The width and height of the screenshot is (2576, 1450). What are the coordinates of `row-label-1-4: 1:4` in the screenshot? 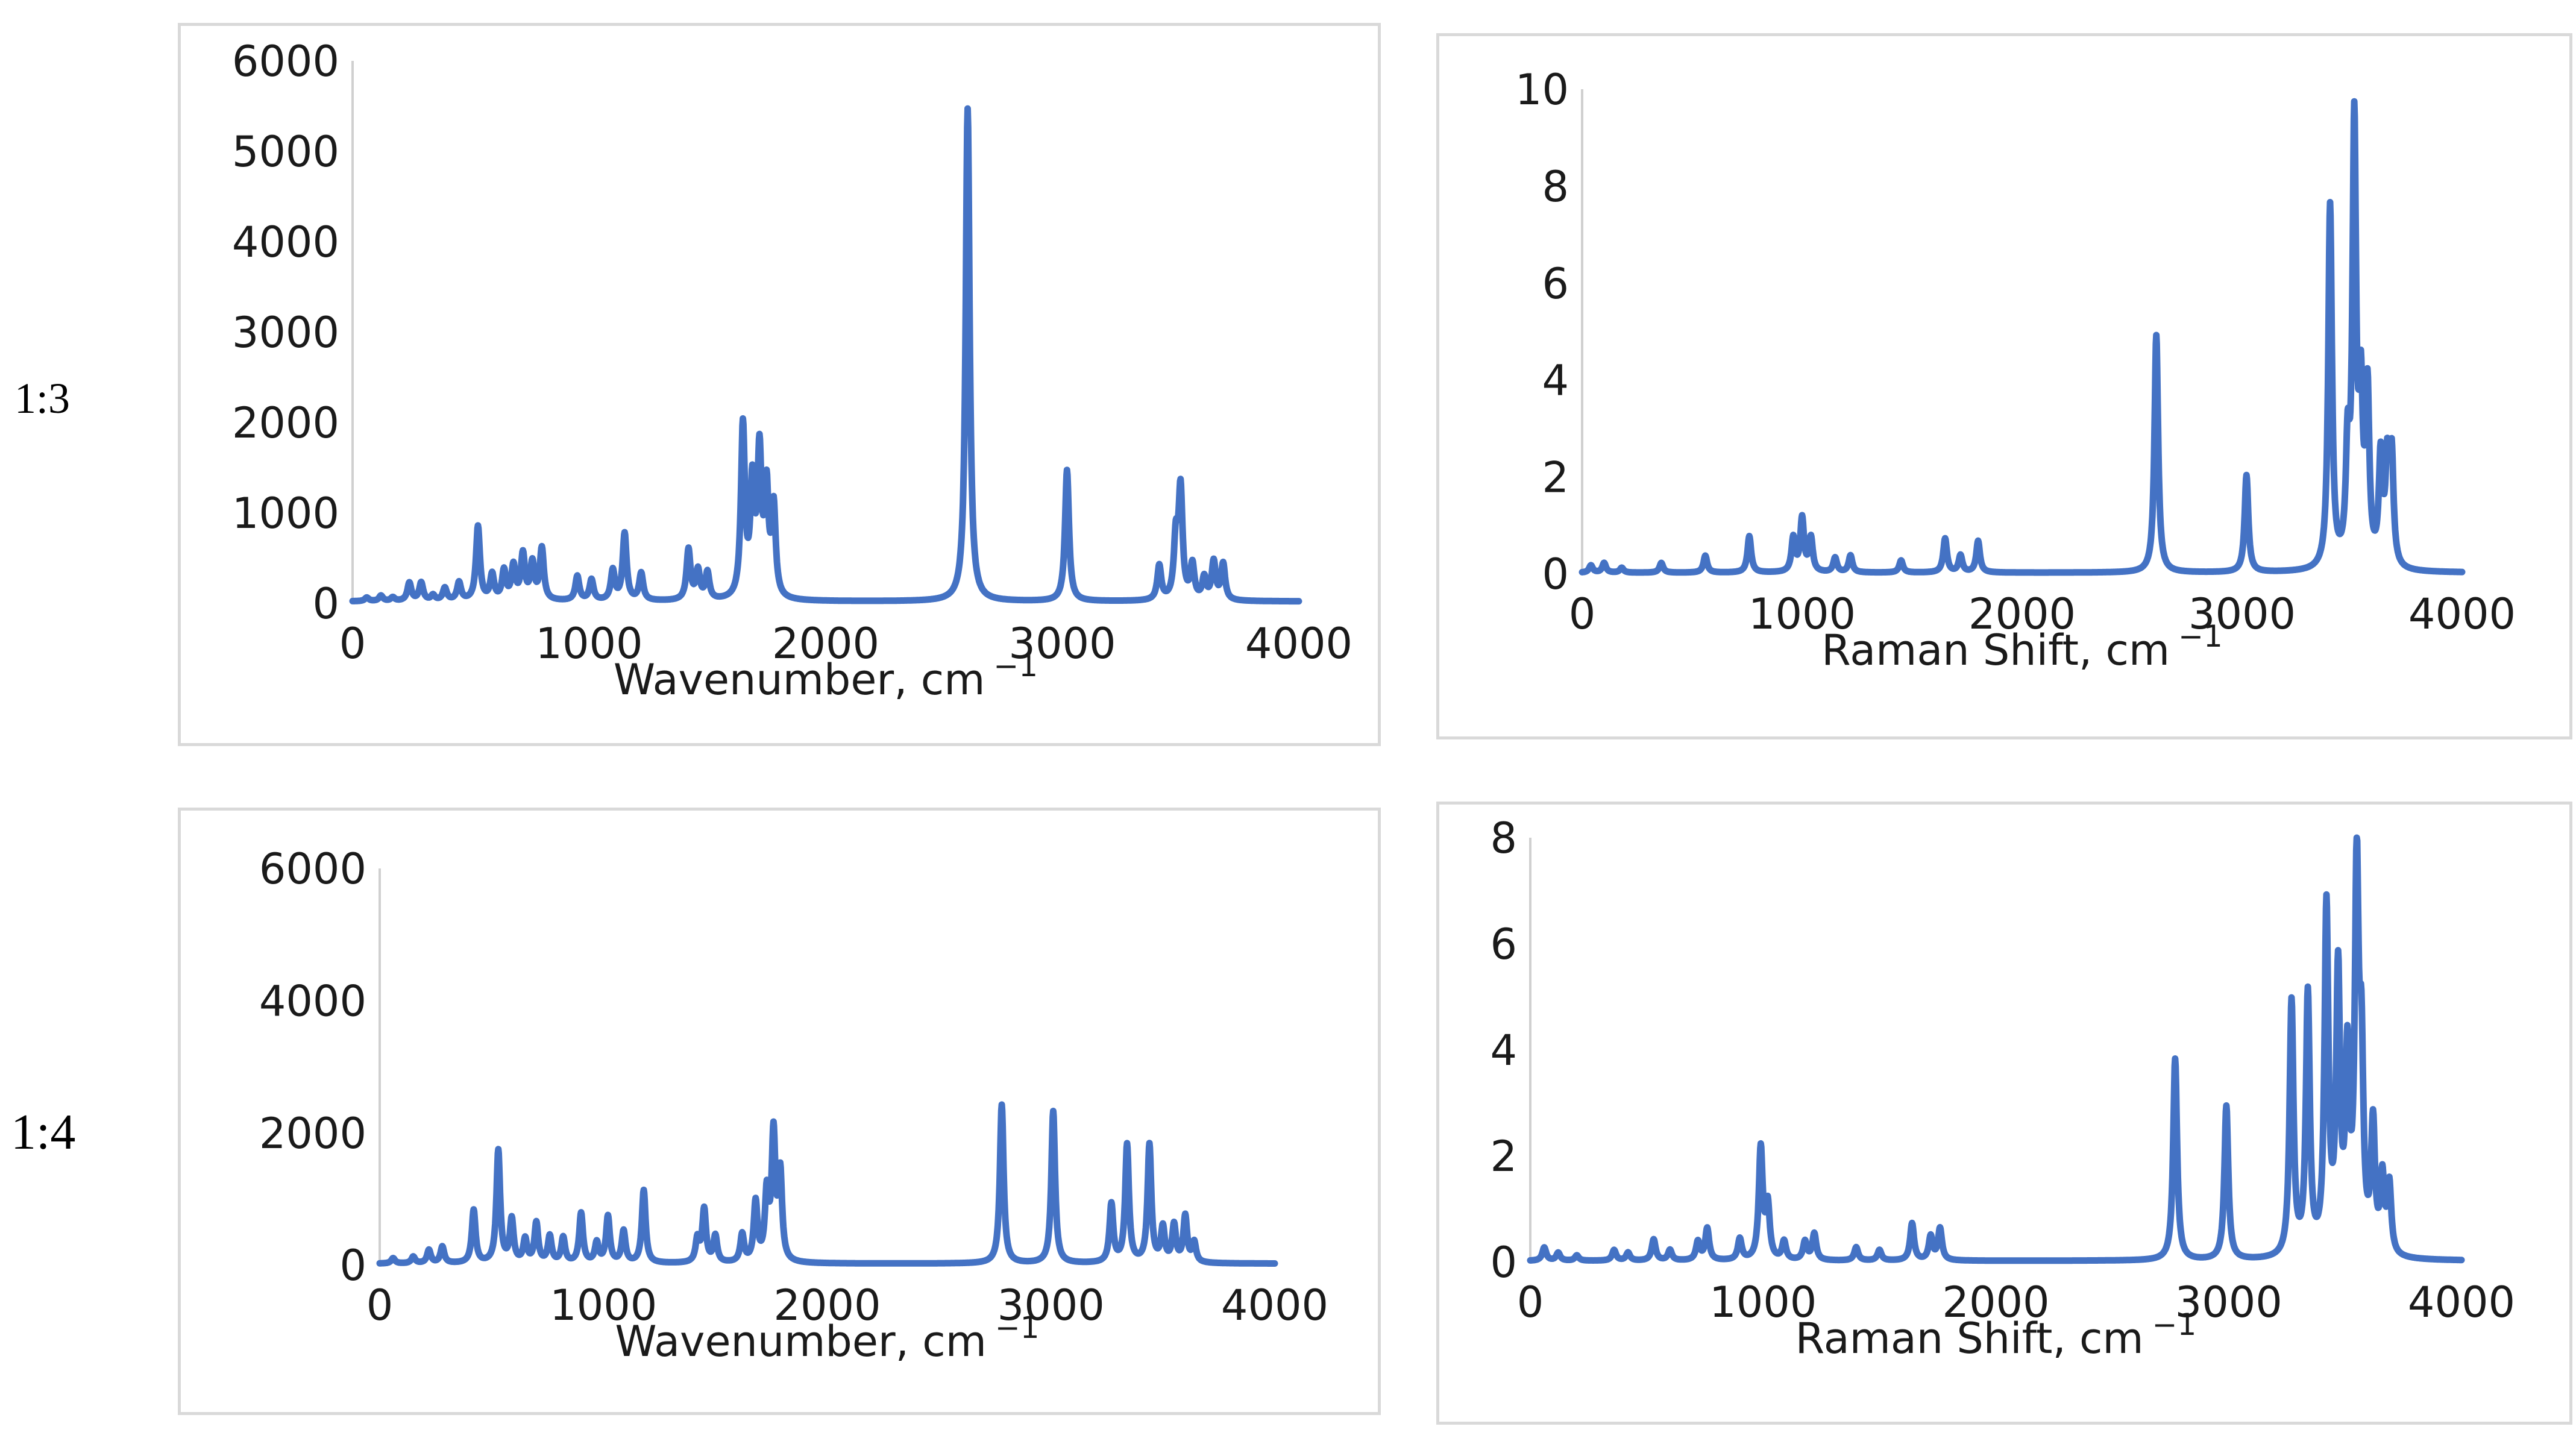 It's located at (43, 1132).